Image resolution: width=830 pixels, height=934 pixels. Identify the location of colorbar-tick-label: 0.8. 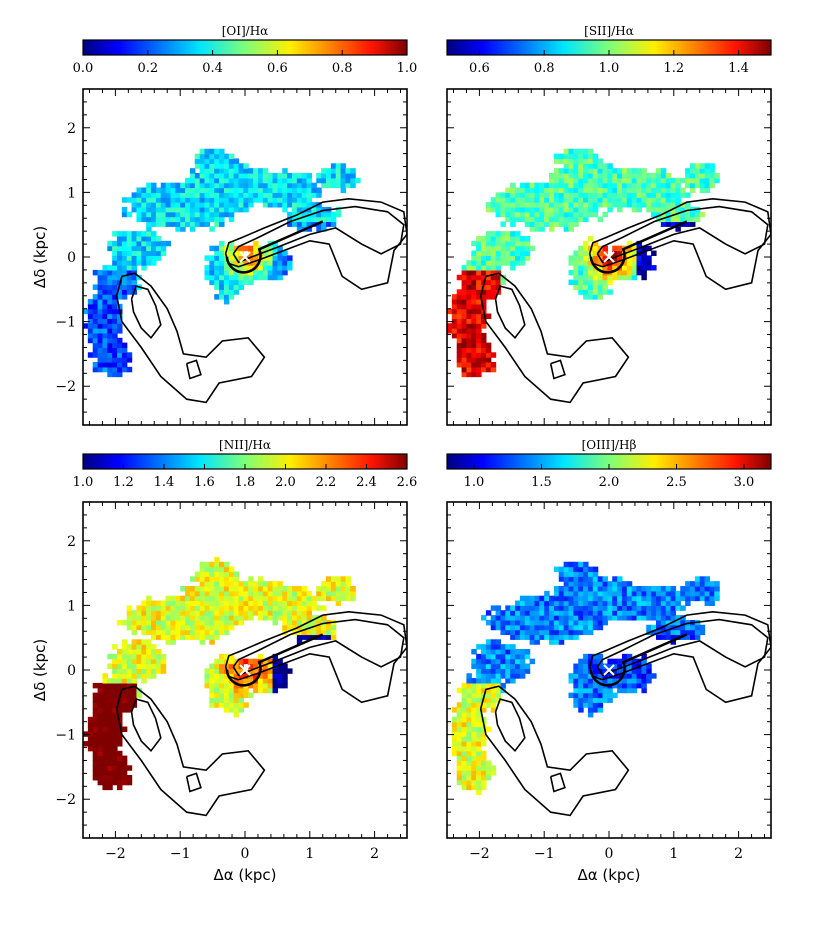
(342, 68).